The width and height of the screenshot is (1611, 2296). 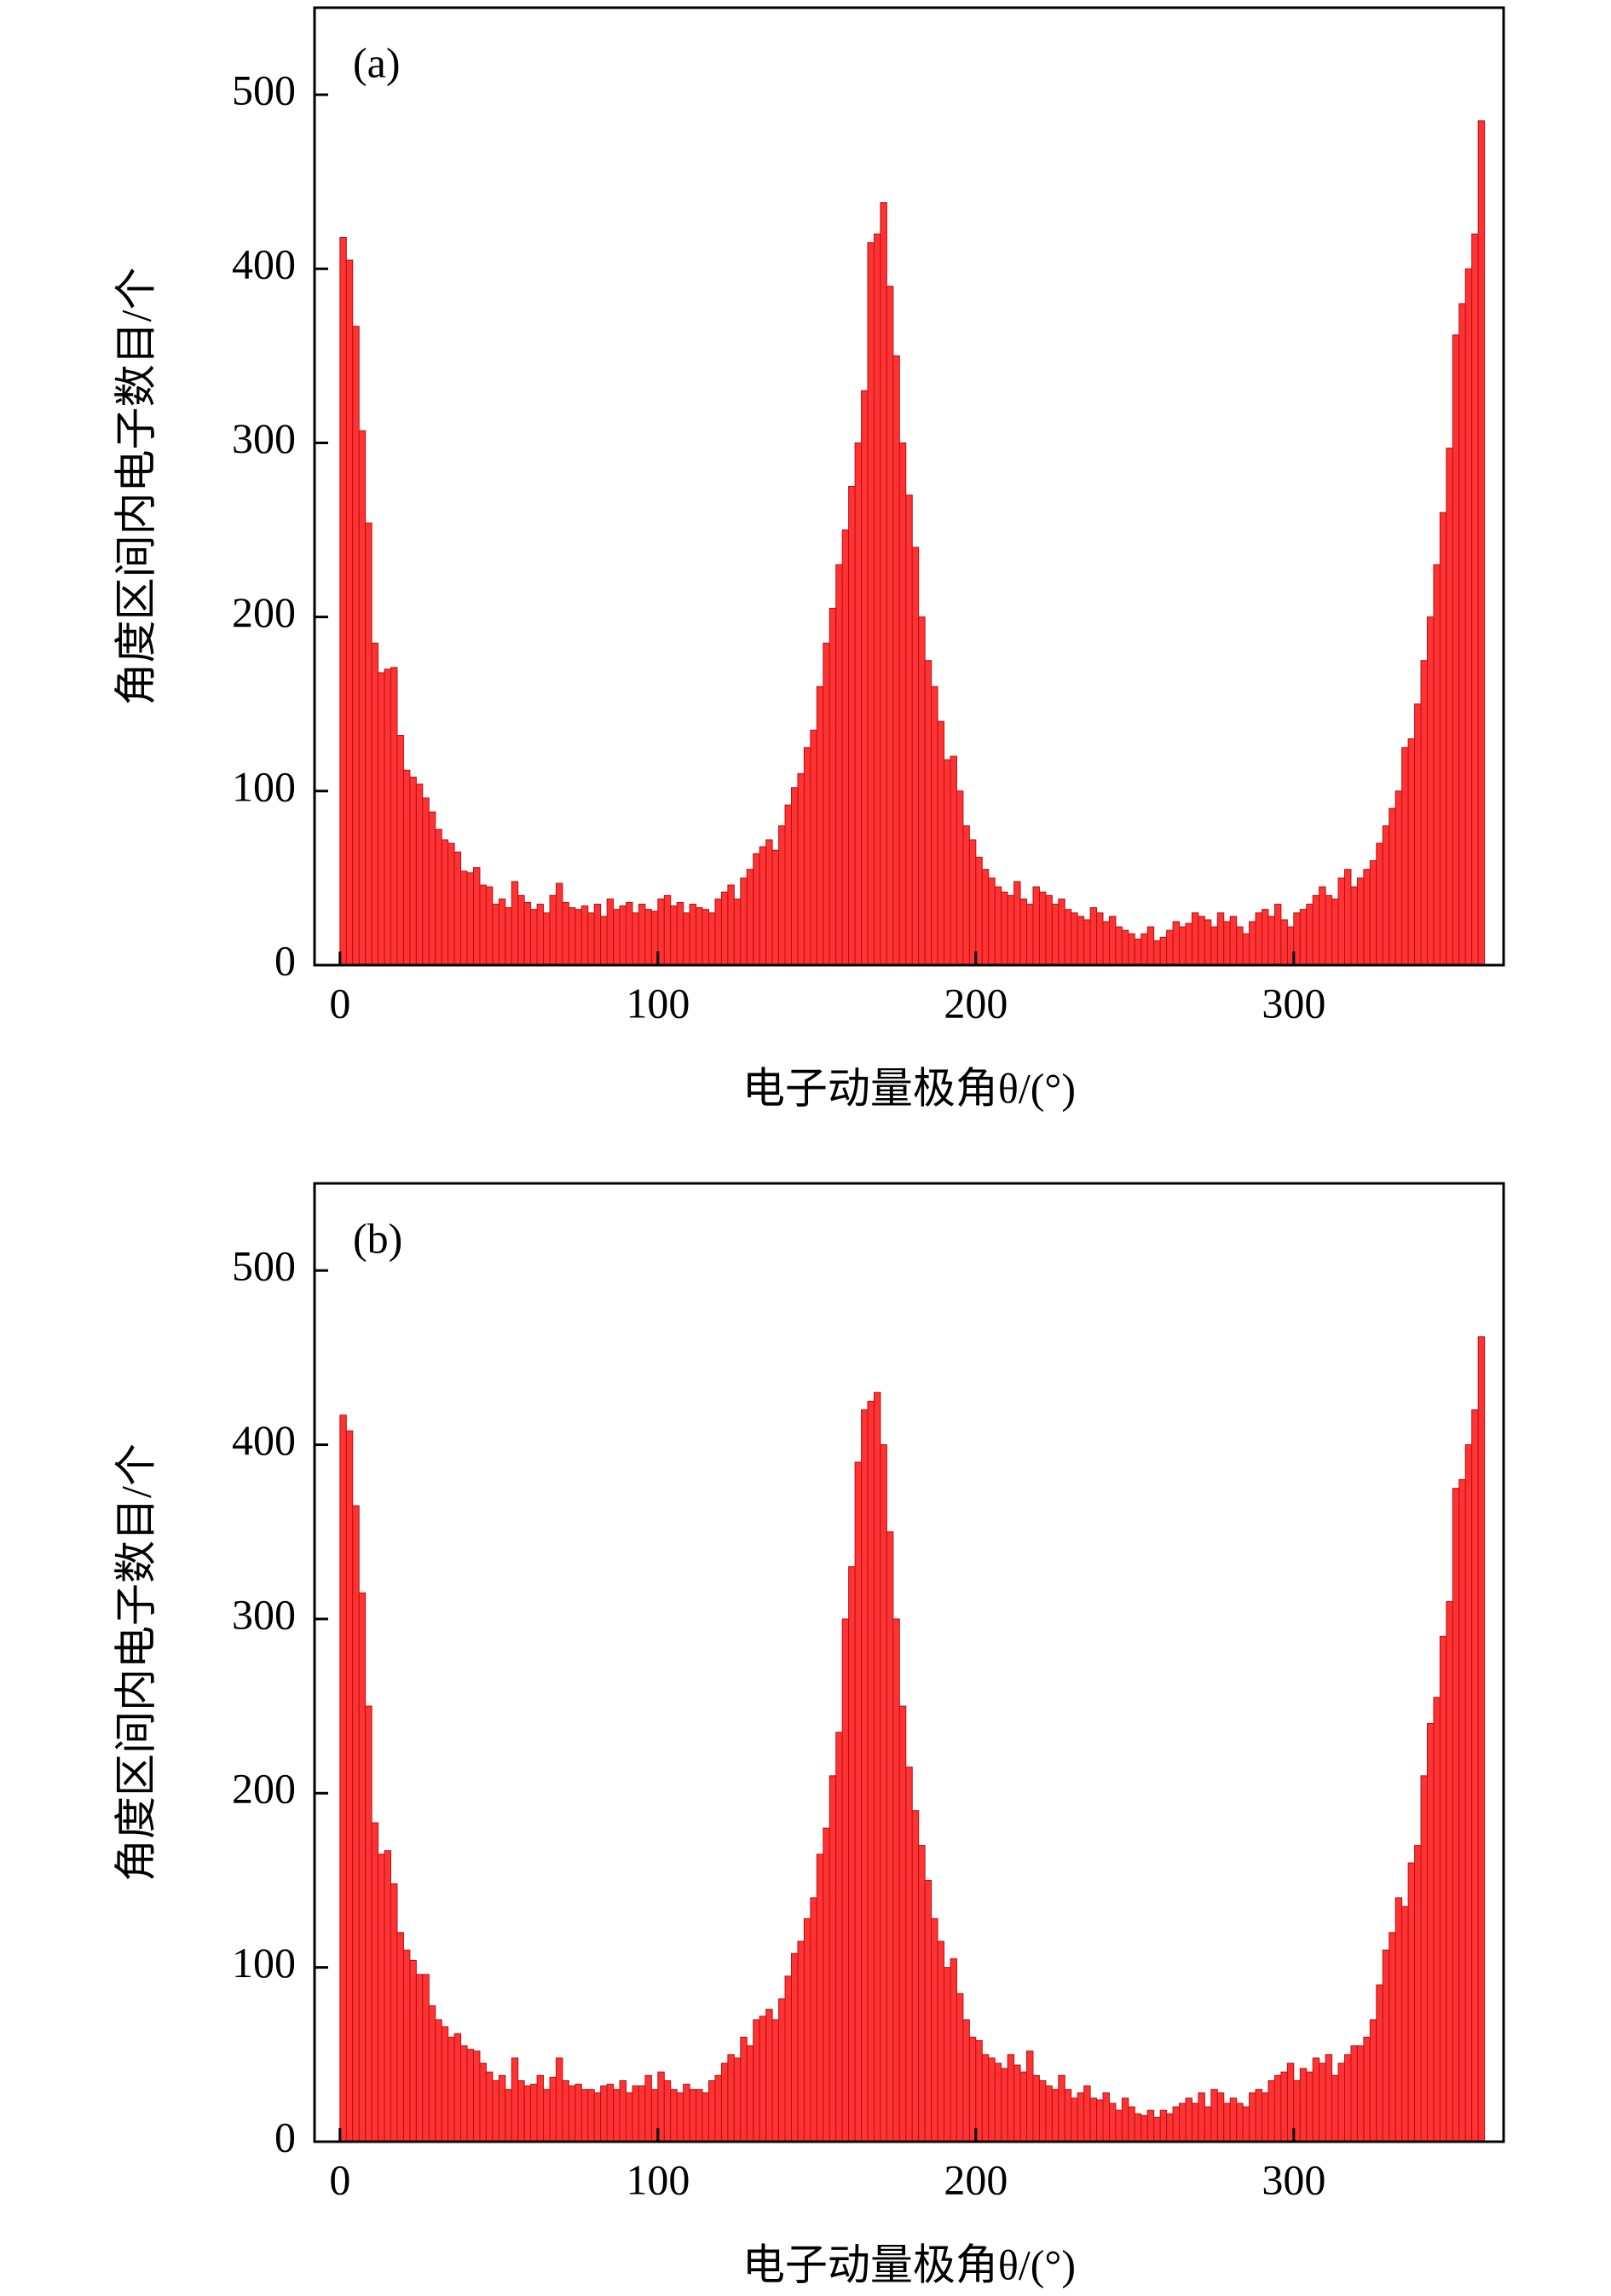 What do you see at coordinates (377, 62) in the screenshot?
I see `panel-label: (a)` at bounding box center [377, 62].